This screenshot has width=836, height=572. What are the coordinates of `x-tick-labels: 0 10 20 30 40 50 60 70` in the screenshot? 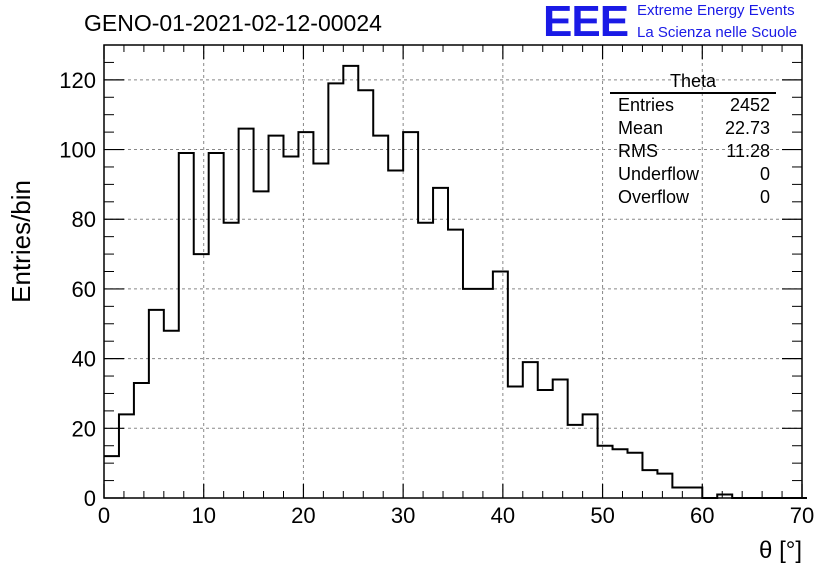 It's located at (456, 515).